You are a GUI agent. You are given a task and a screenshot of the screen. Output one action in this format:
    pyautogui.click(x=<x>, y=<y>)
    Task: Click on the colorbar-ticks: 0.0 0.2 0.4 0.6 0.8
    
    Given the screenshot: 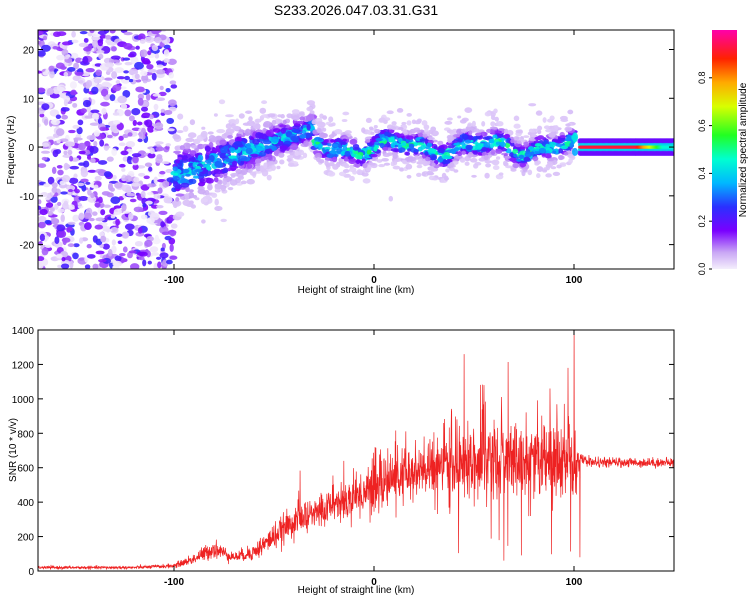 What is the action you would take?
    pyautogui.click(x=704, y=173)
    